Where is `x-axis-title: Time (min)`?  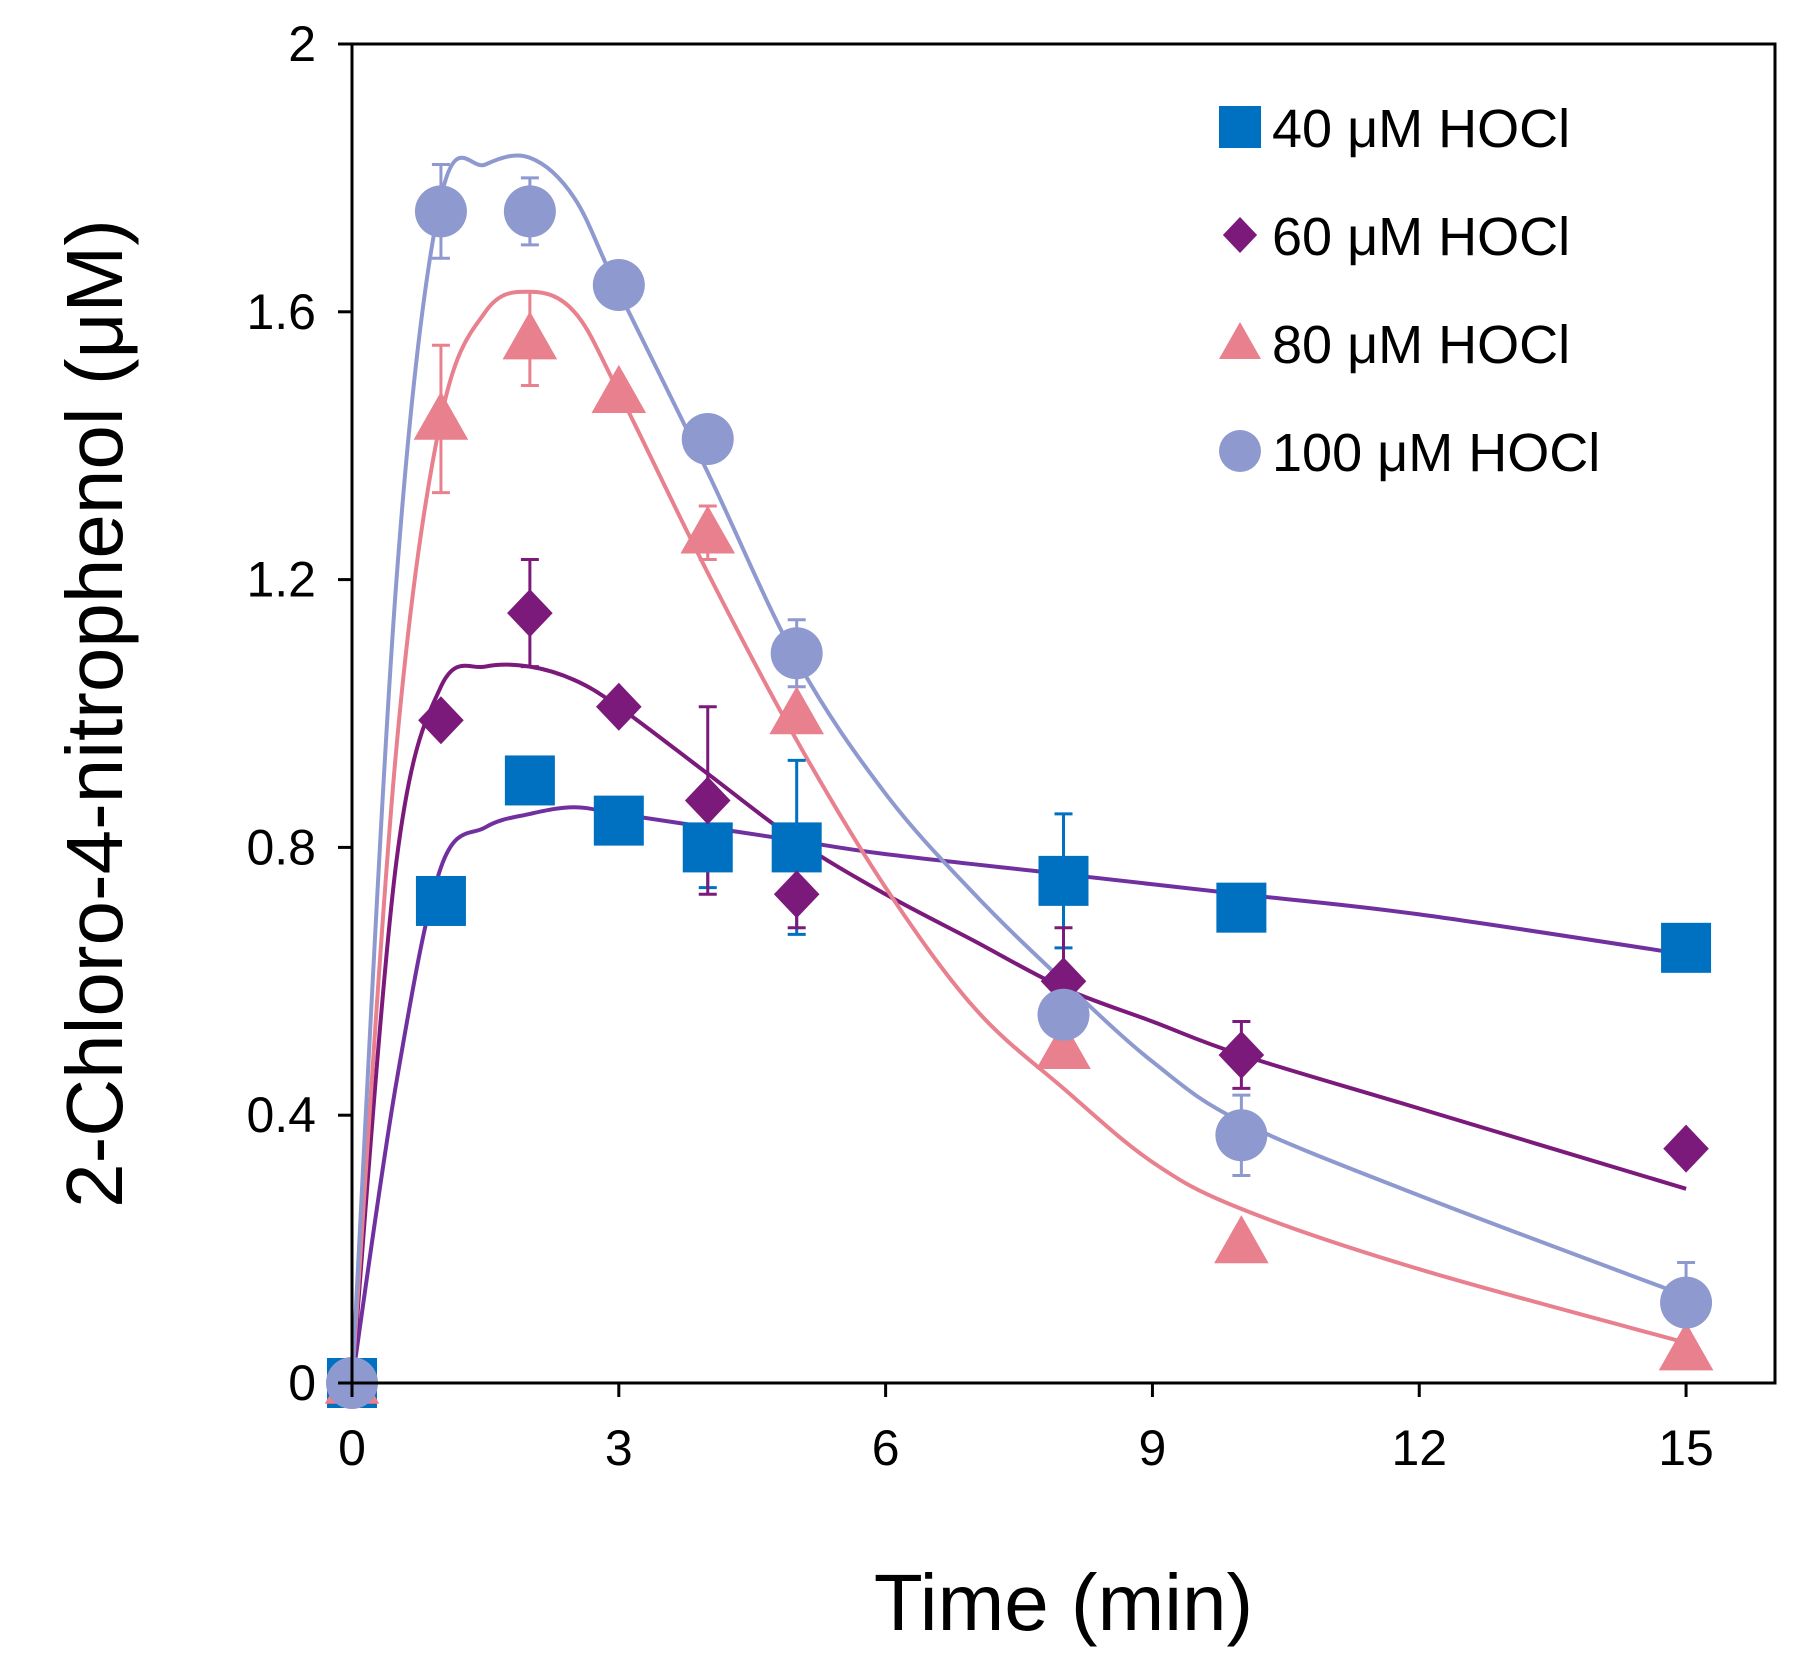 x-axis-title: Time (min) is located at coordinates (1063, 1602).